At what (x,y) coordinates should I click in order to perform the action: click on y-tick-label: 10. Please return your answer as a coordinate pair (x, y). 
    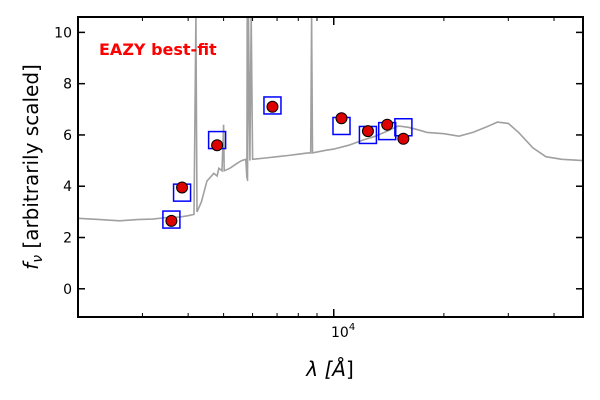
    Looking at the image, I should click on (63, 33).